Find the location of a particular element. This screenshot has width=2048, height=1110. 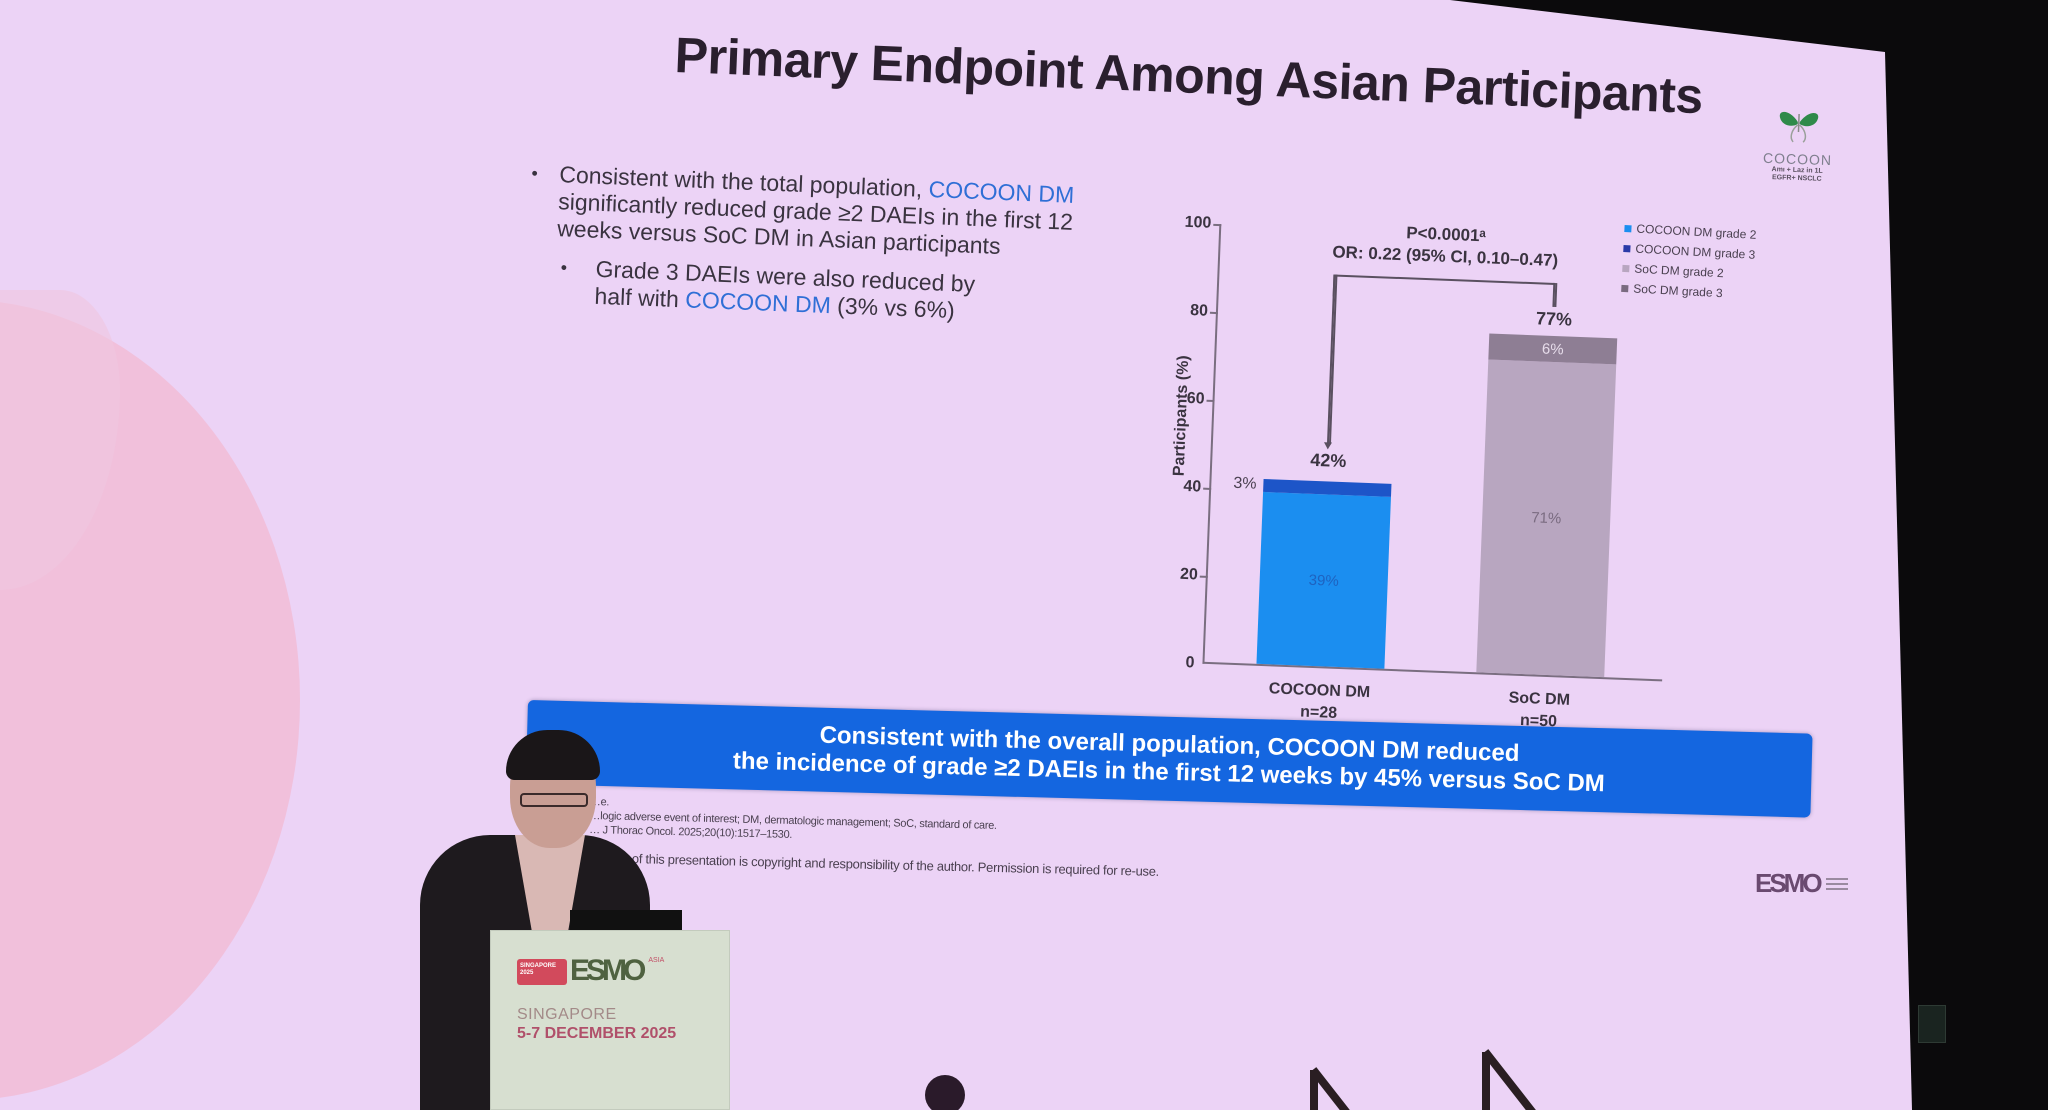

y-axis-title: Participants (%) is located at coordinates (1181, 416).